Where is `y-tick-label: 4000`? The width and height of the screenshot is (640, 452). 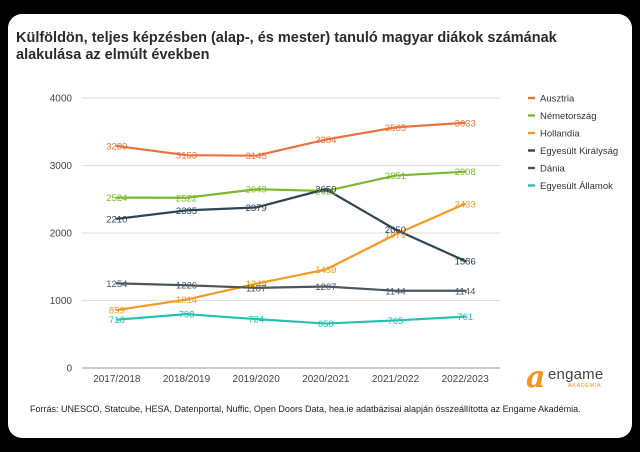
y-tick-label: 4000 is located at coordinates (61, 99).